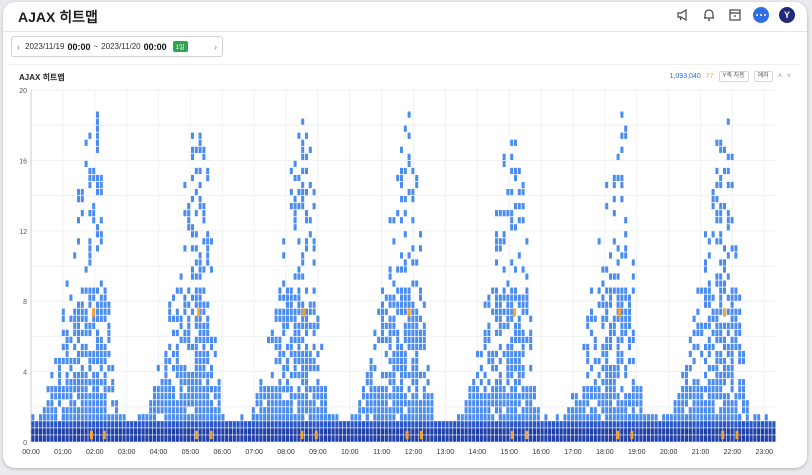 Image resolution: width=812 pixels, height=475 pixels. What do you see at coordinates (735, 15) in the screenshot?
I see `archive-icon` at bounding box center [735, 15].